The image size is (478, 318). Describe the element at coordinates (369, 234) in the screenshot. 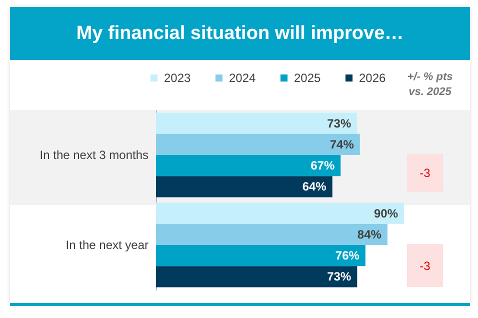

I see `data-label: 84%` at that location.